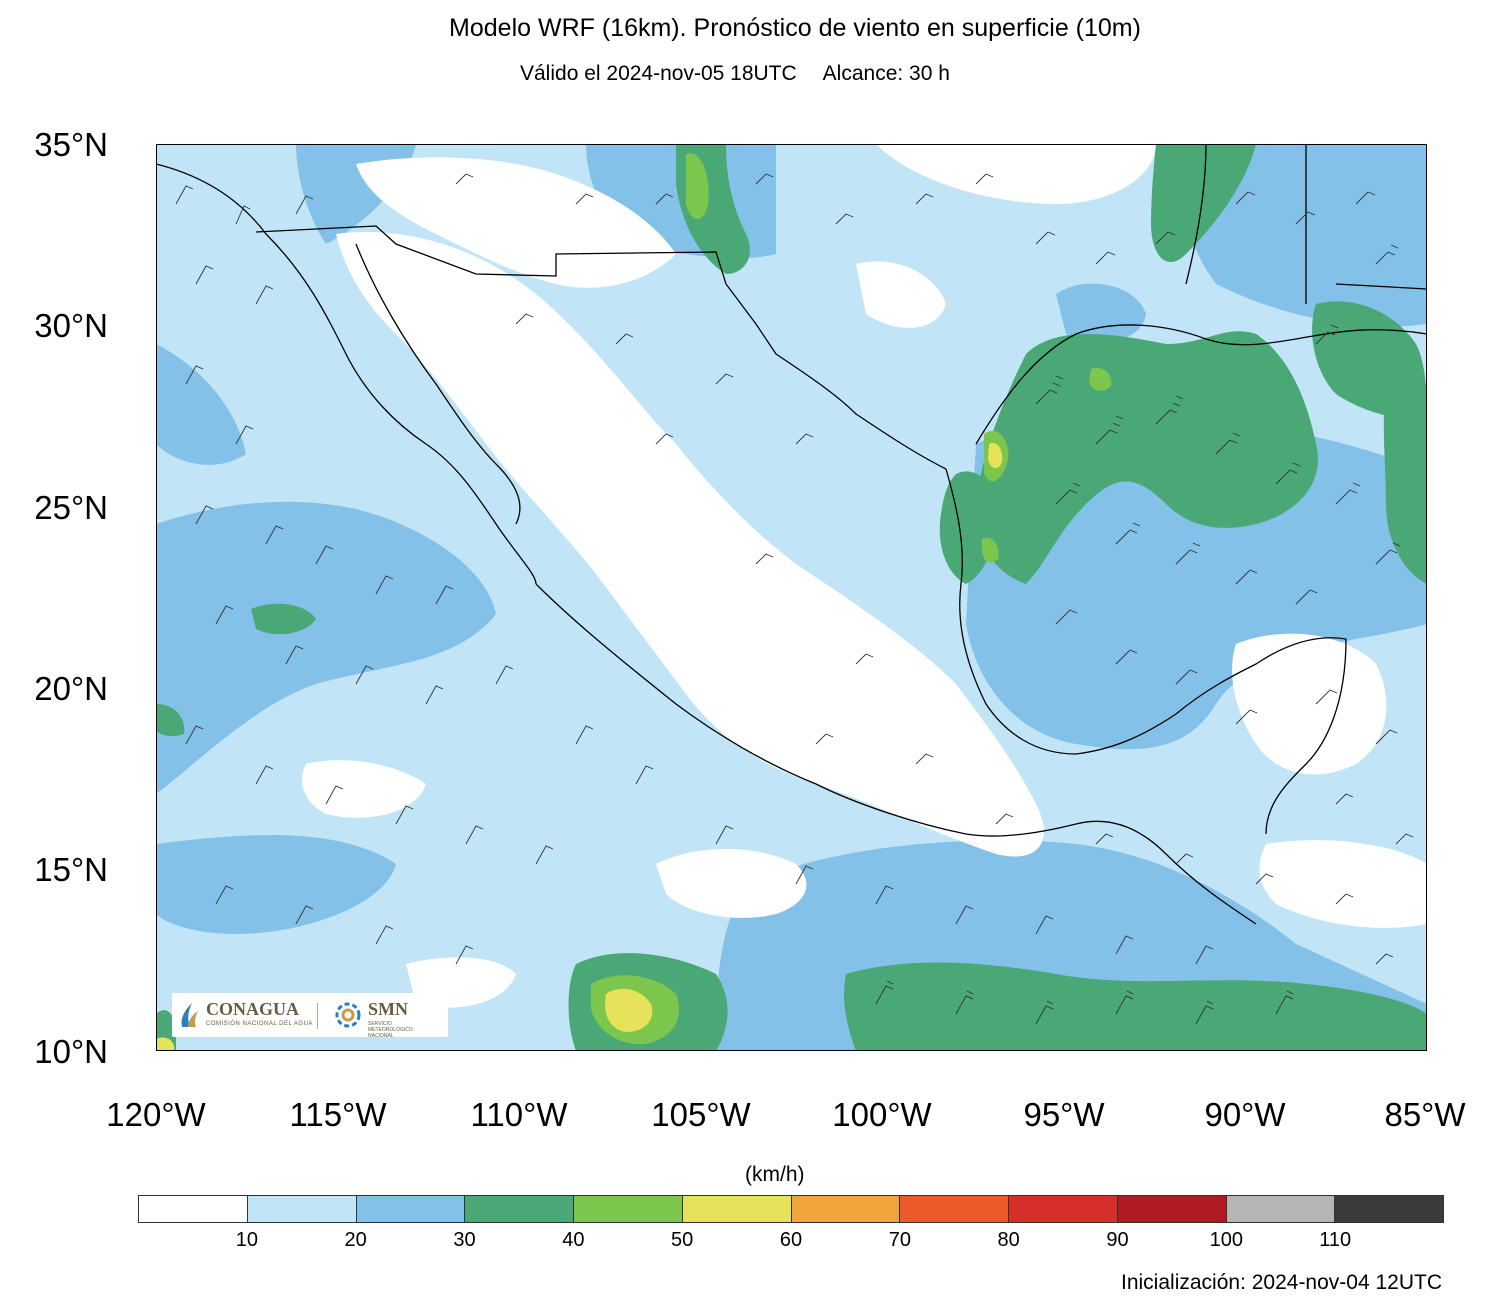  I want to click on map-subtitle: Válido el 2024-nov-05 18UTC Alcance: 30 h, so click(748, 74).